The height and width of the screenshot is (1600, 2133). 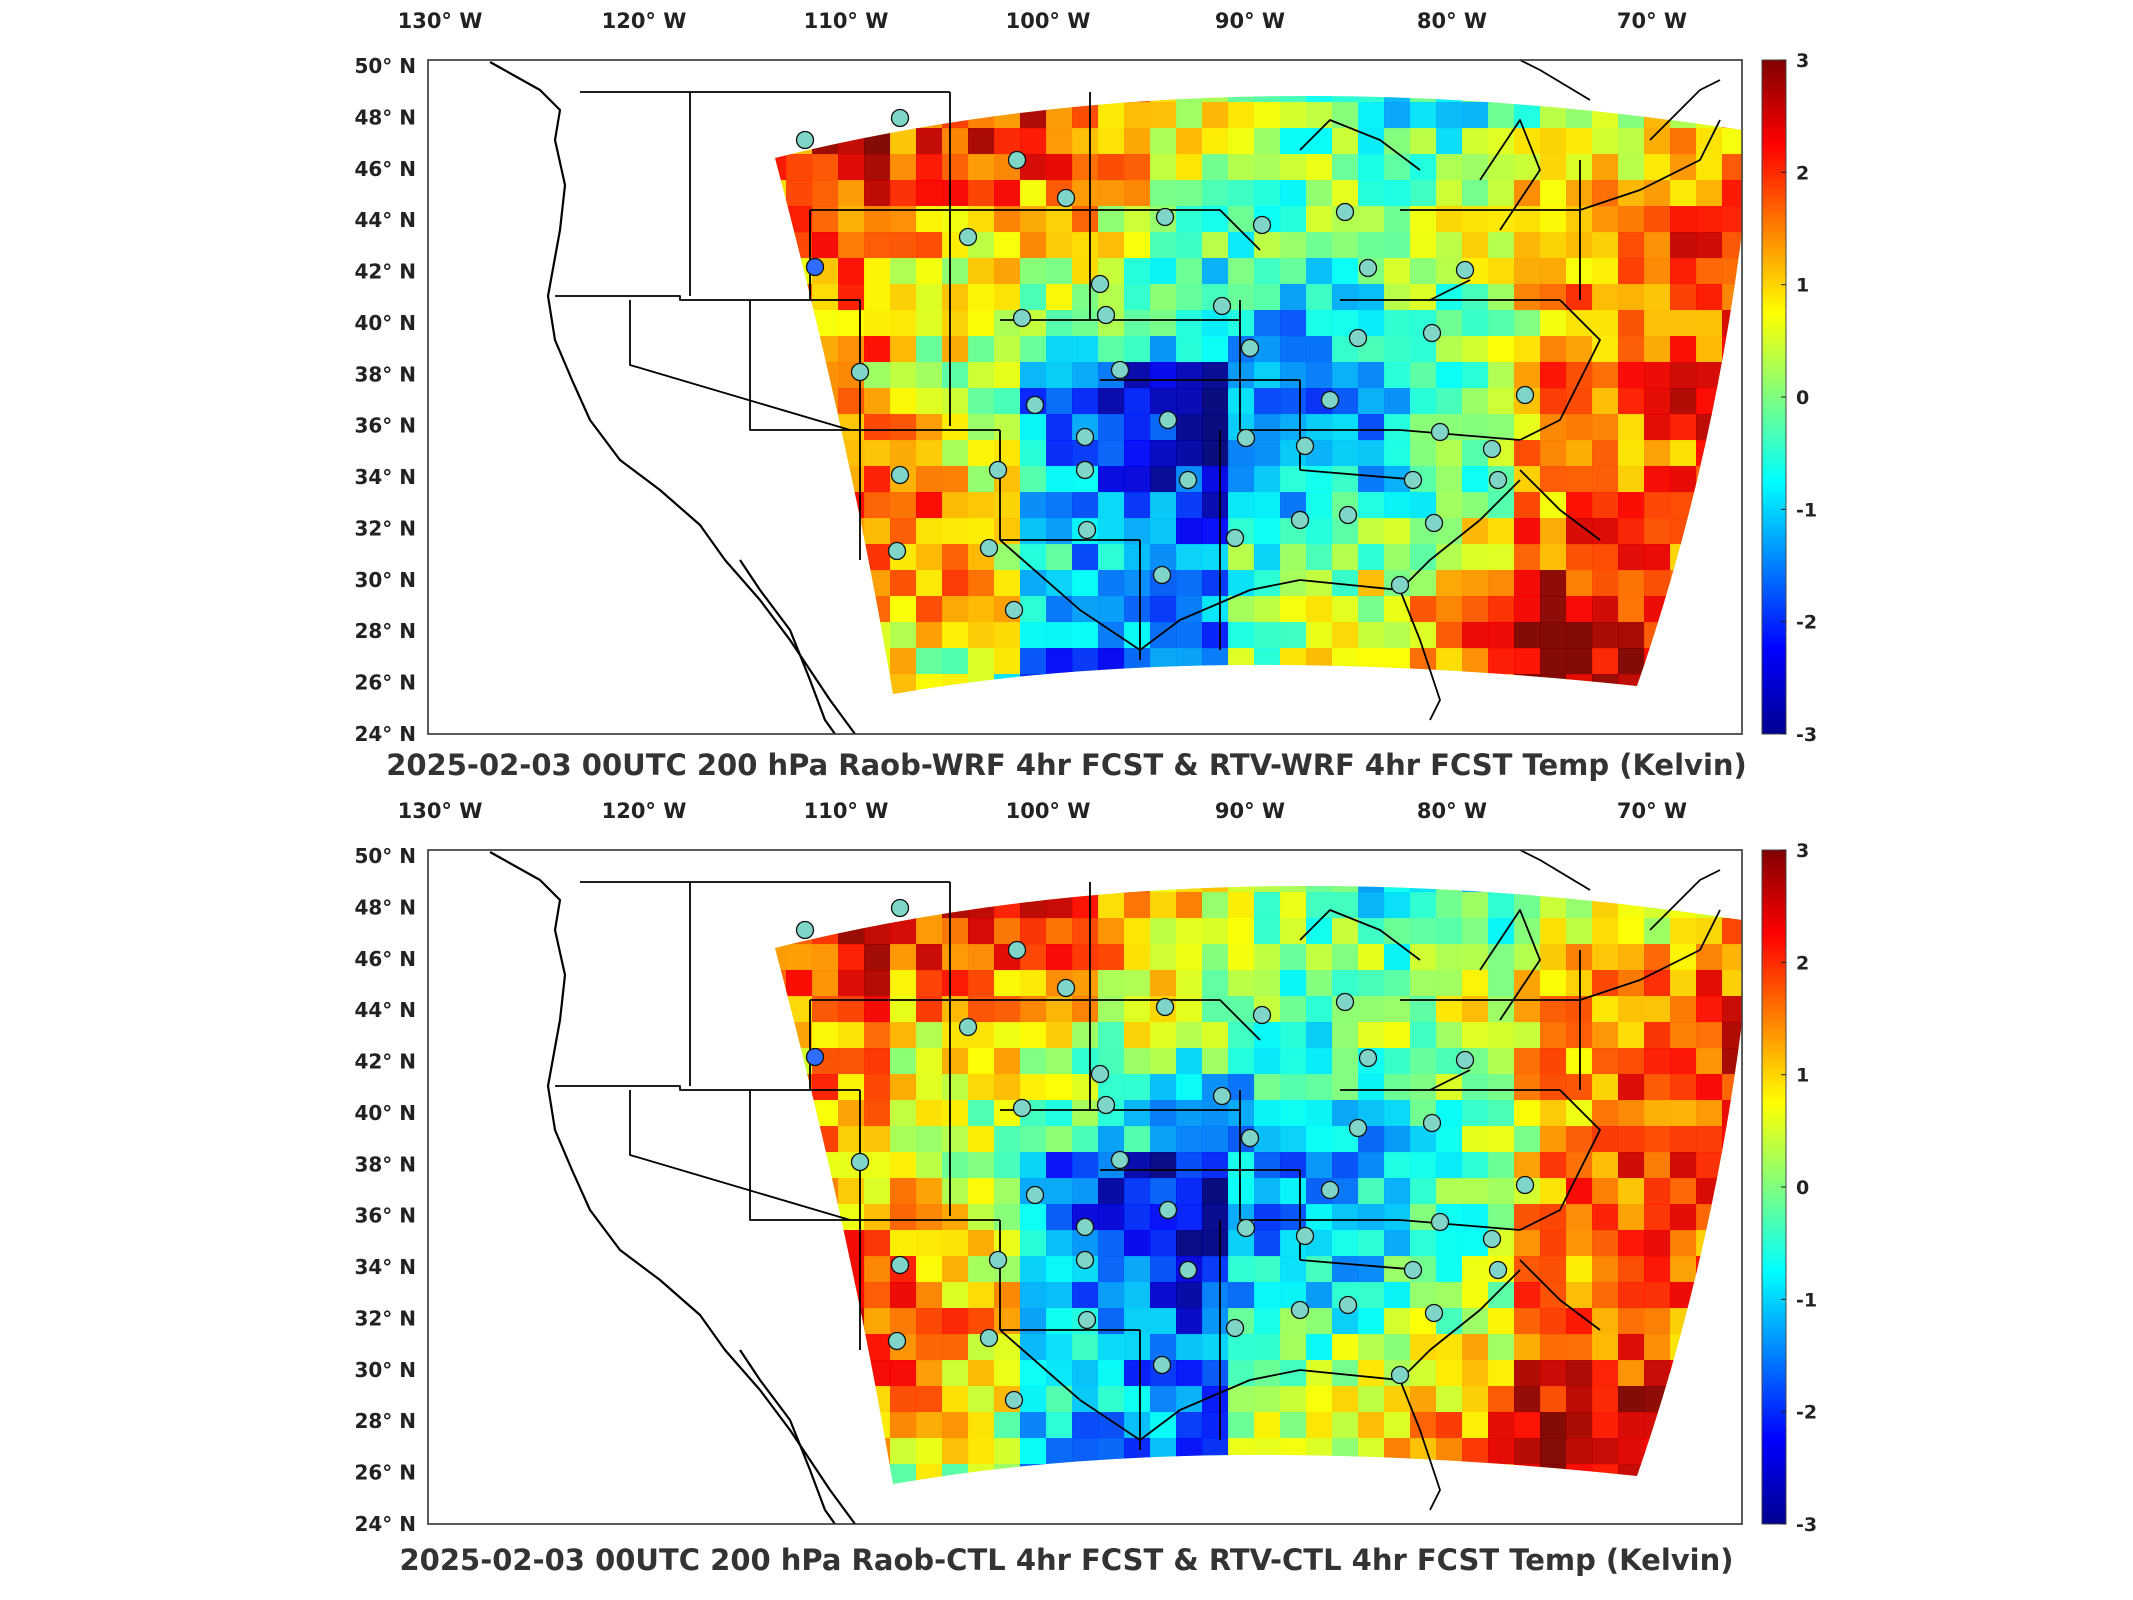 What do you see at coordinates (385, 1010) in the screenshot?
I see `latitude-label: 44° N` at bounding box center [385, 1010].